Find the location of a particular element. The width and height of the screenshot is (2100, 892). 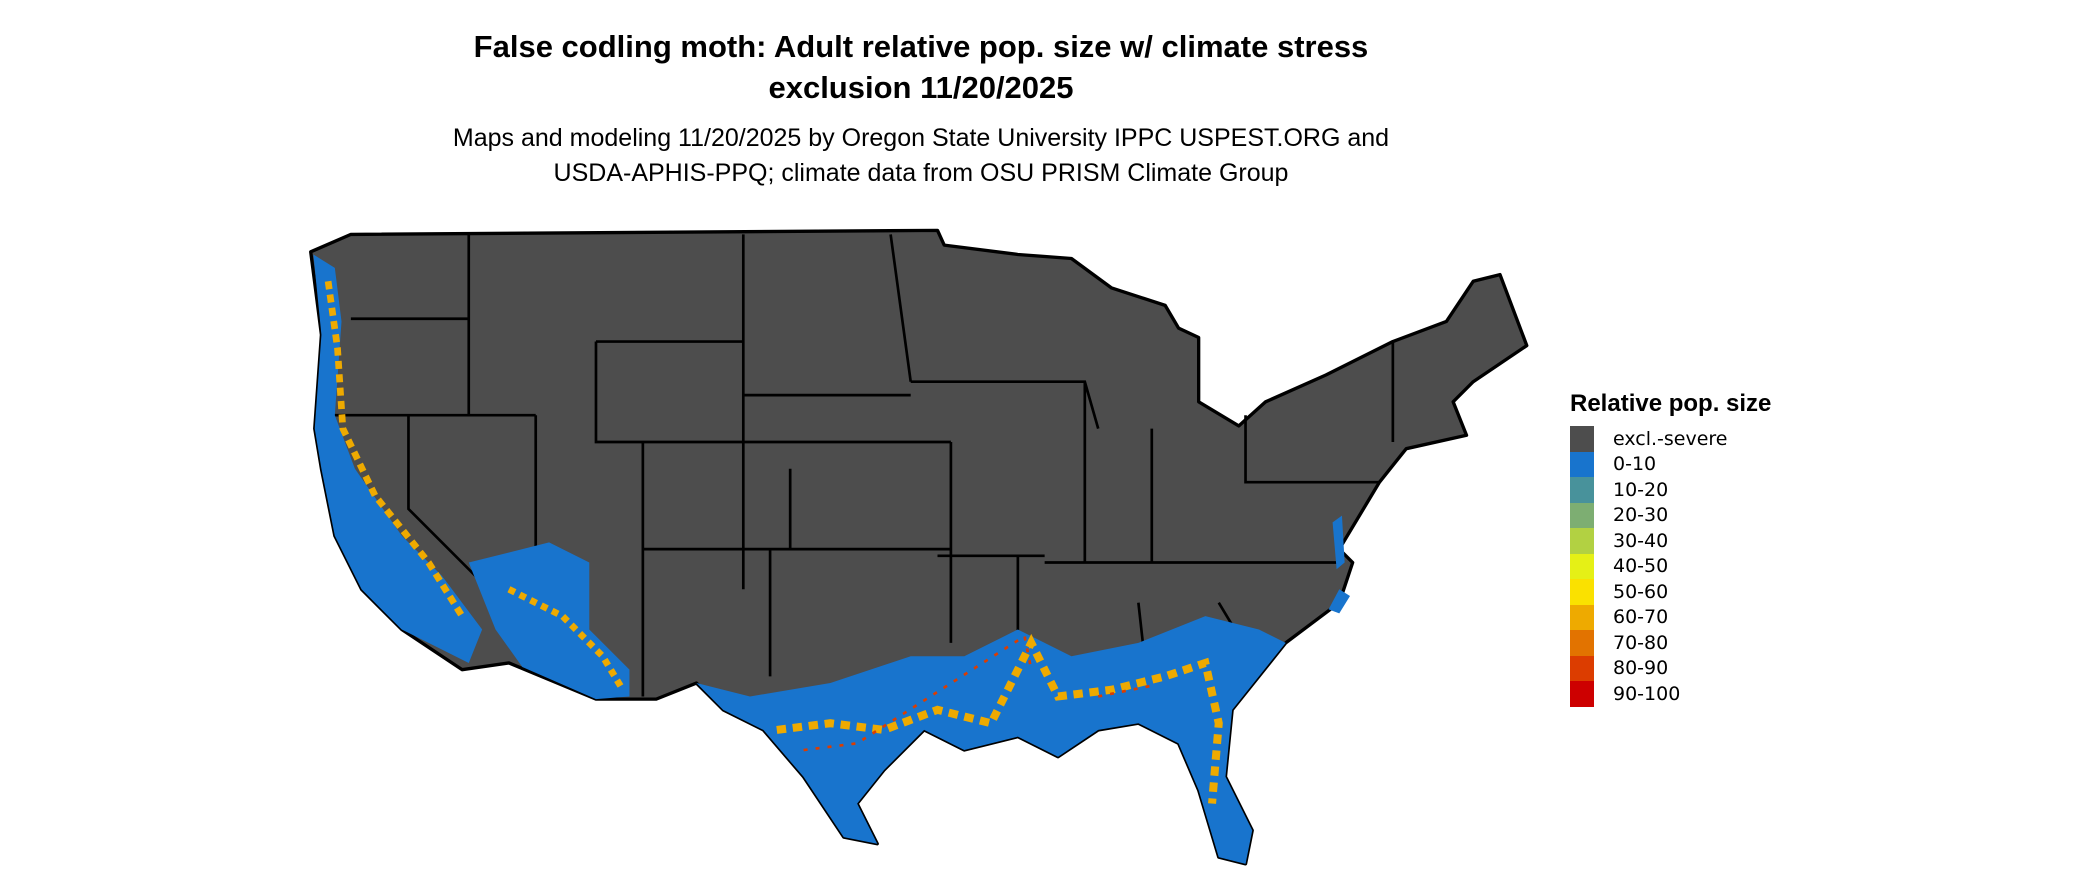

legend-item: 90-100 is located at coordinates (1670, 694).